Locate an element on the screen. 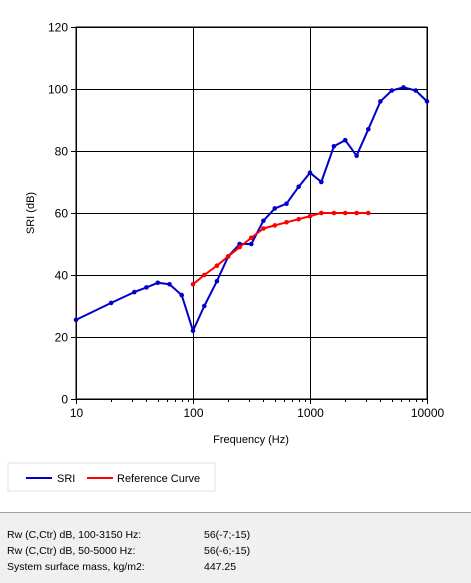  y-tick-label: 60 is located at coordinates (62, 214).